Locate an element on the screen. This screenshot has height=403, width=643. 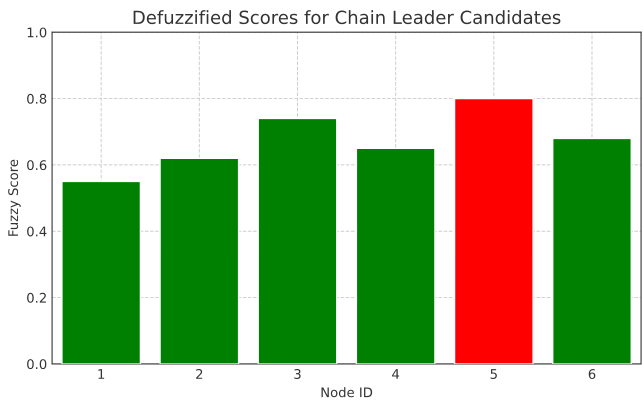
chart-title: Defuzzified Scores for Chain Leader Candidates is located at coordinates (347, 17).